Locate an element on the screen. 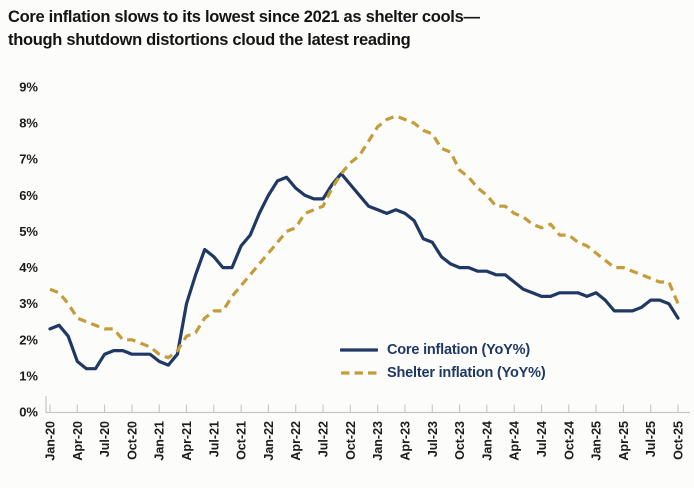 Image resolution: width=694 pixels, height=488 pixels. x-axis-tick-label: Oct-22 is located at coordinates (351, 440).